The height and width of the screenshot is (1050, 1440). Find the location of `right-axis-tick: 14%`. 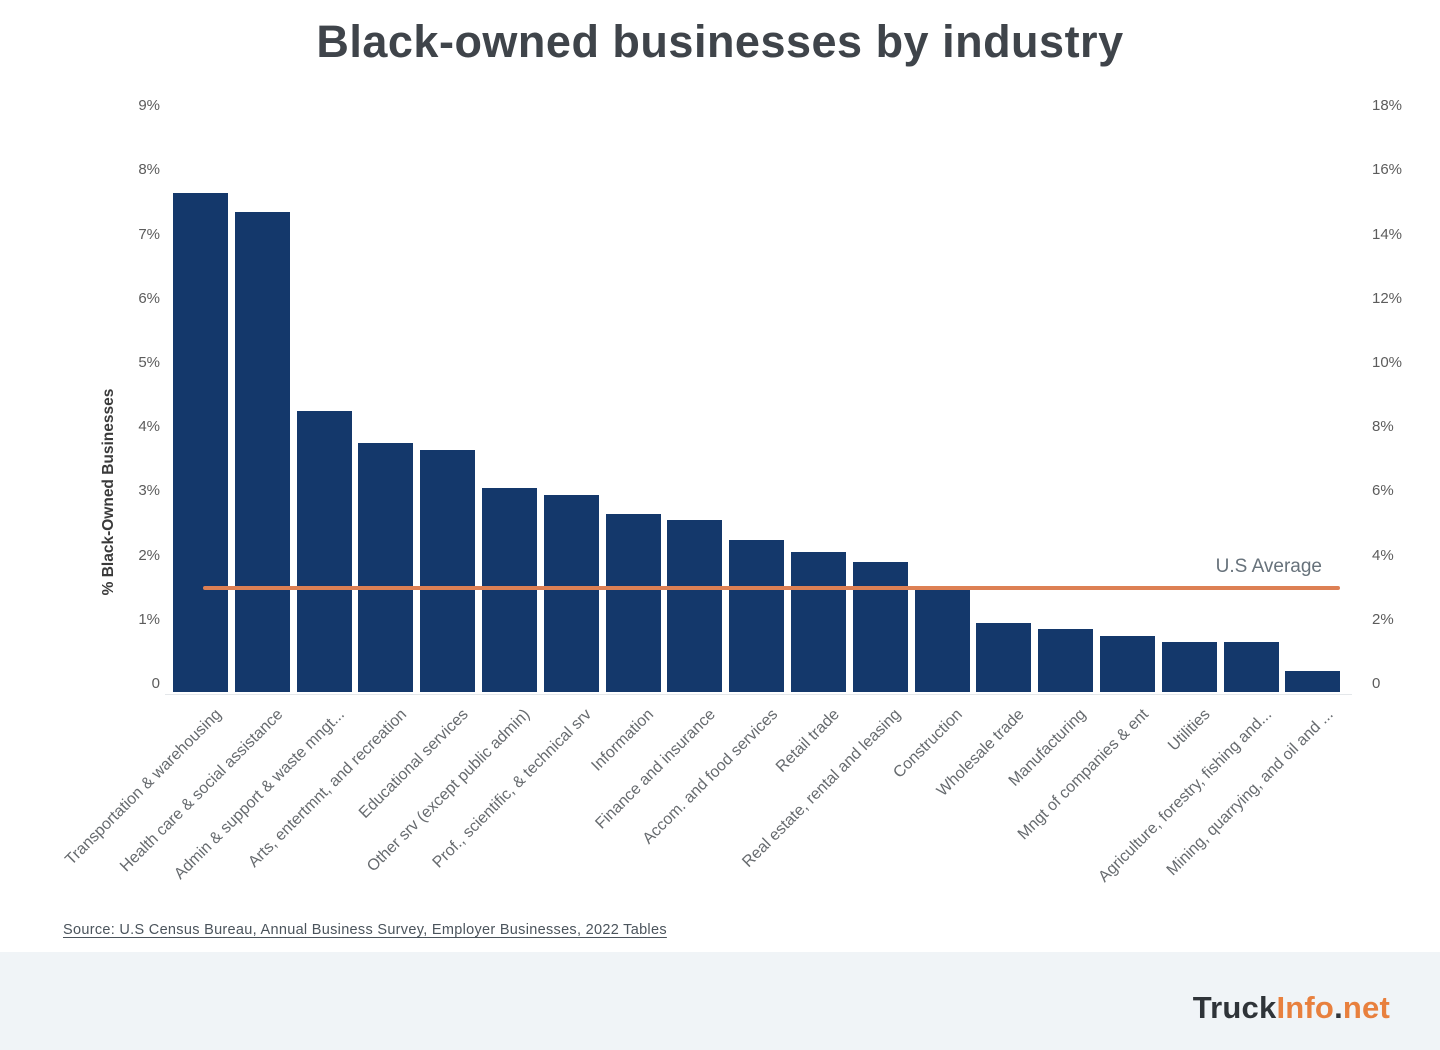

right-axis-tick: 14% is located at coordinates (1387, 234).